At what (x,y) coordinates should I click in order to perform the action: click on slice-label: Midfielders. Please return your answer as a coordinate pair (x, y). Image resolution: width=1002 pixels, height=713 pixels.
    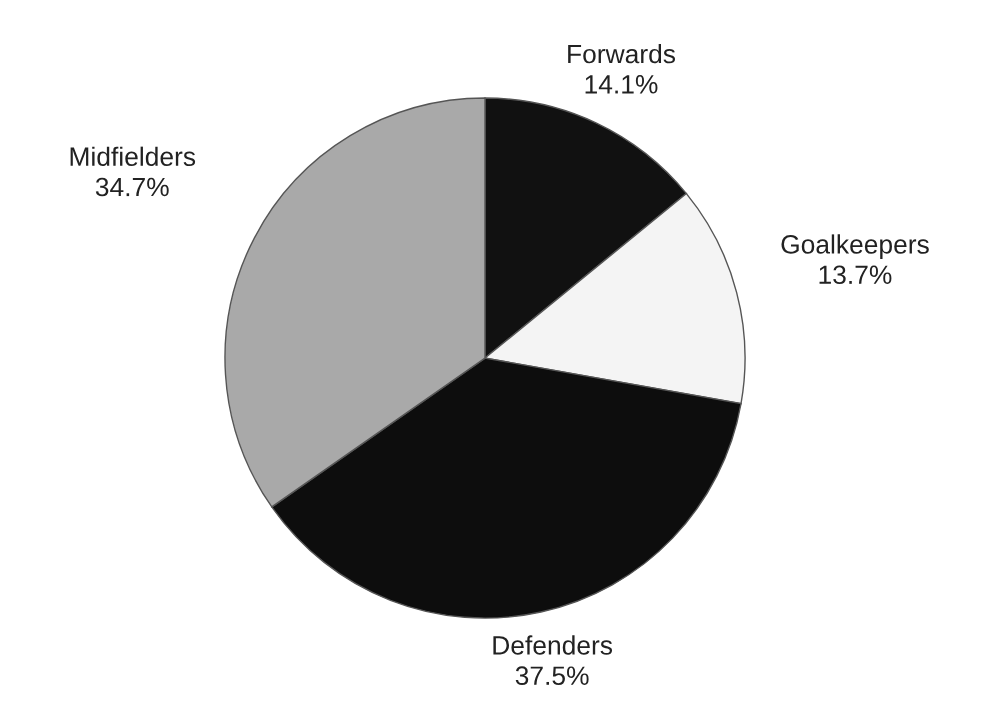
    Looking at the image, I should click on (133, 156).